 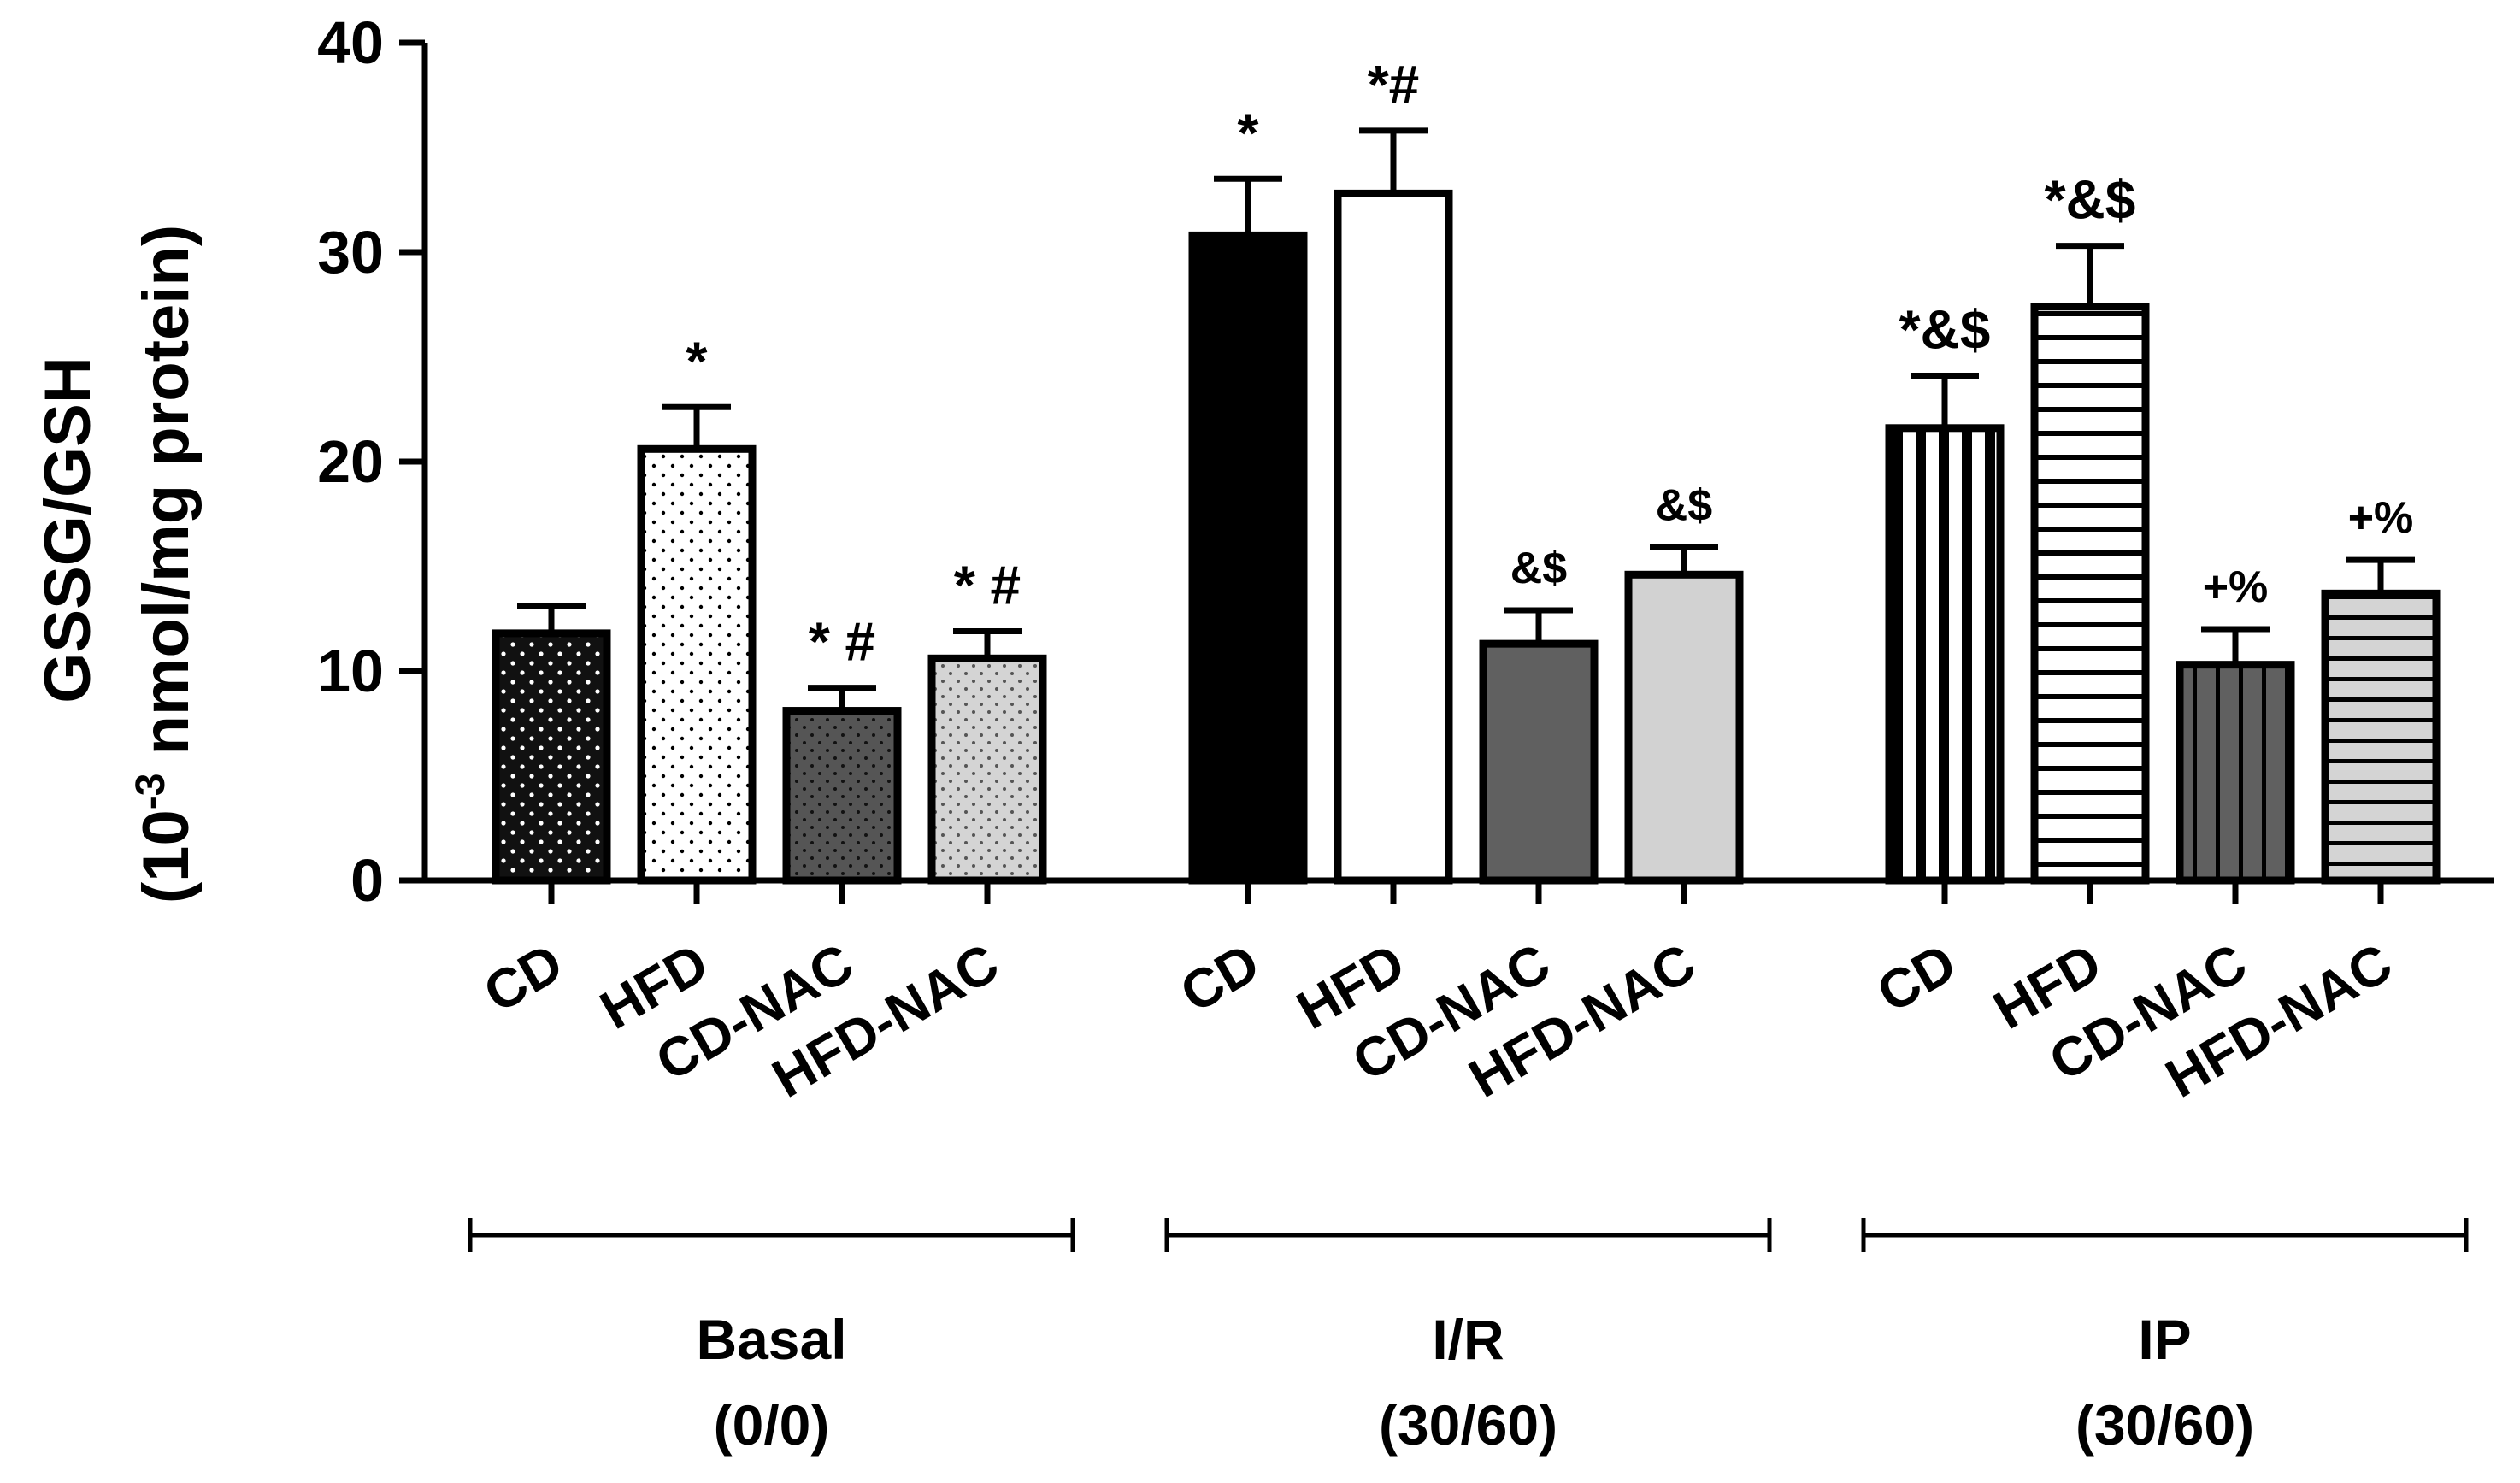 I want to click on y-axis-label-exponent: -3, so click(x=151, y=792).